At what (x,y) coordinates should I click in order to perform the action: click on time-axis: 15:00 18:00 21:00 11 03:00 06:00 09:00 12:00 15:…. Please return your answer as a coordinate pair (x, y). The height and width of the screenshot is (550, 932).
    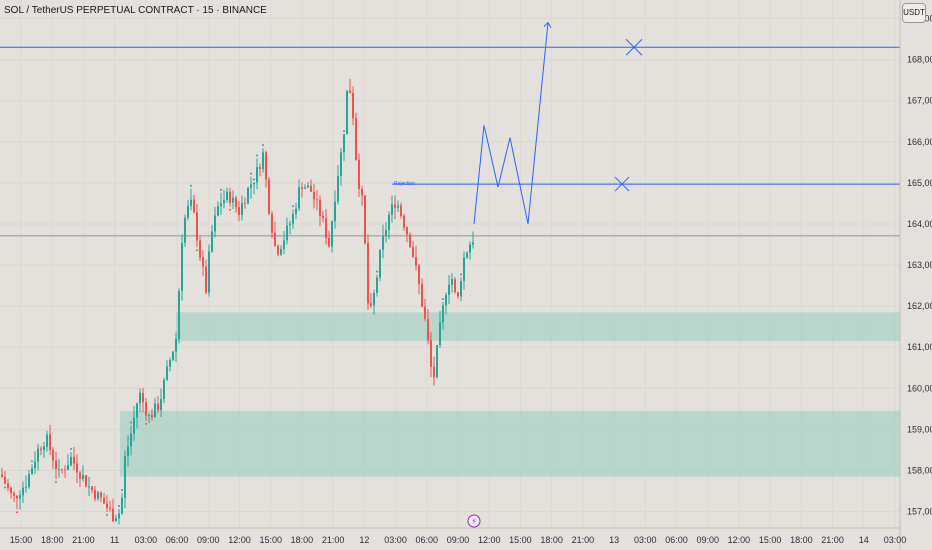
    Looking at the image, I should click on (453, 529).